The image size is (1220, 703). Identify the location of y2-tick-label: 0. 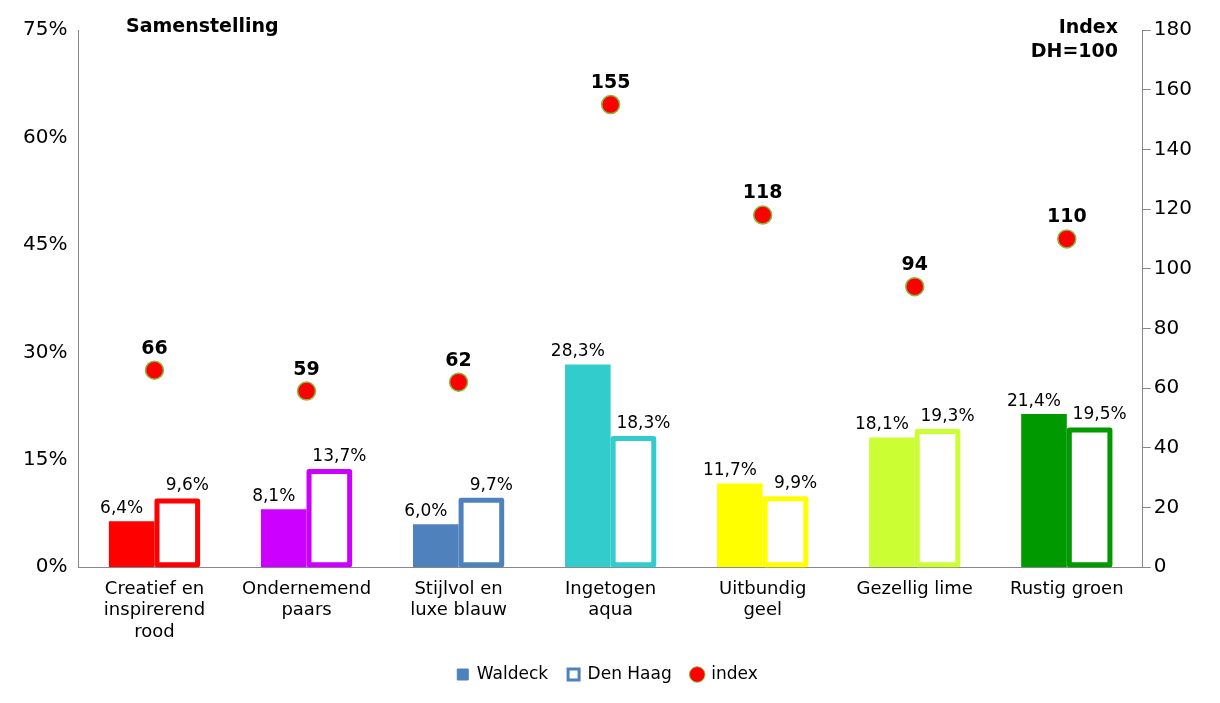
(1160, 565).